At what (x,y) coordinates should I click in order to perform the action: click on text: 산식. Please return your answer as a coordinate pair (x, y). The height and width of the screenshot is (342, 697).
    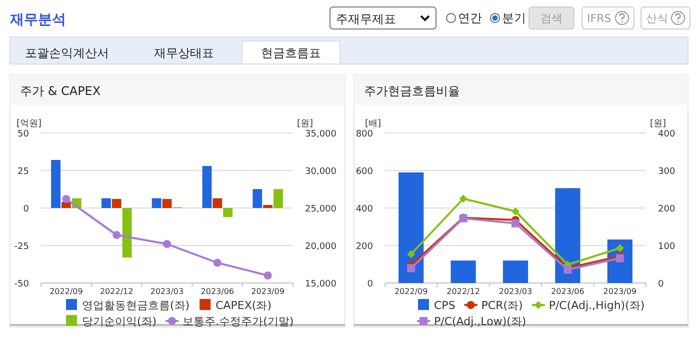
    Looking at the image, I should click on (657, 18).